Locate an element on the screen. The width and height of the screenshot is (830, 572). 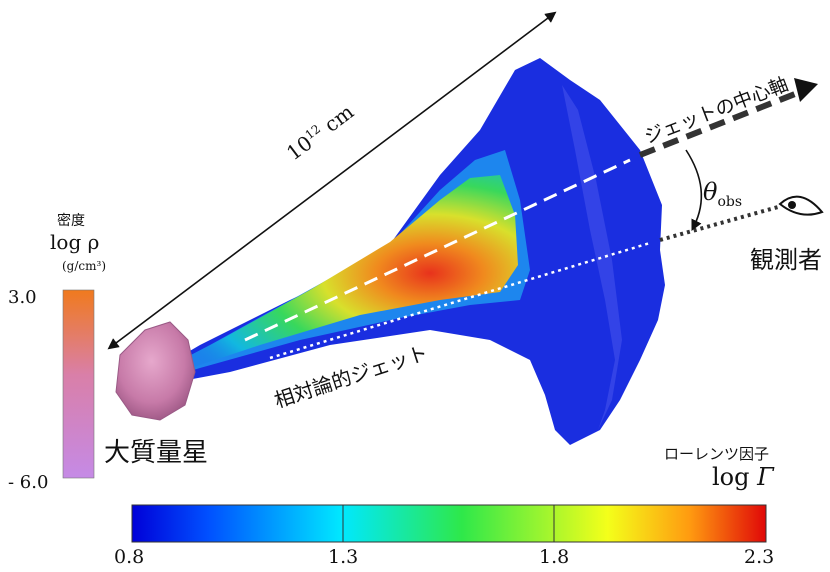
observer-label: 観測者 is located at coordinates (786, 260).